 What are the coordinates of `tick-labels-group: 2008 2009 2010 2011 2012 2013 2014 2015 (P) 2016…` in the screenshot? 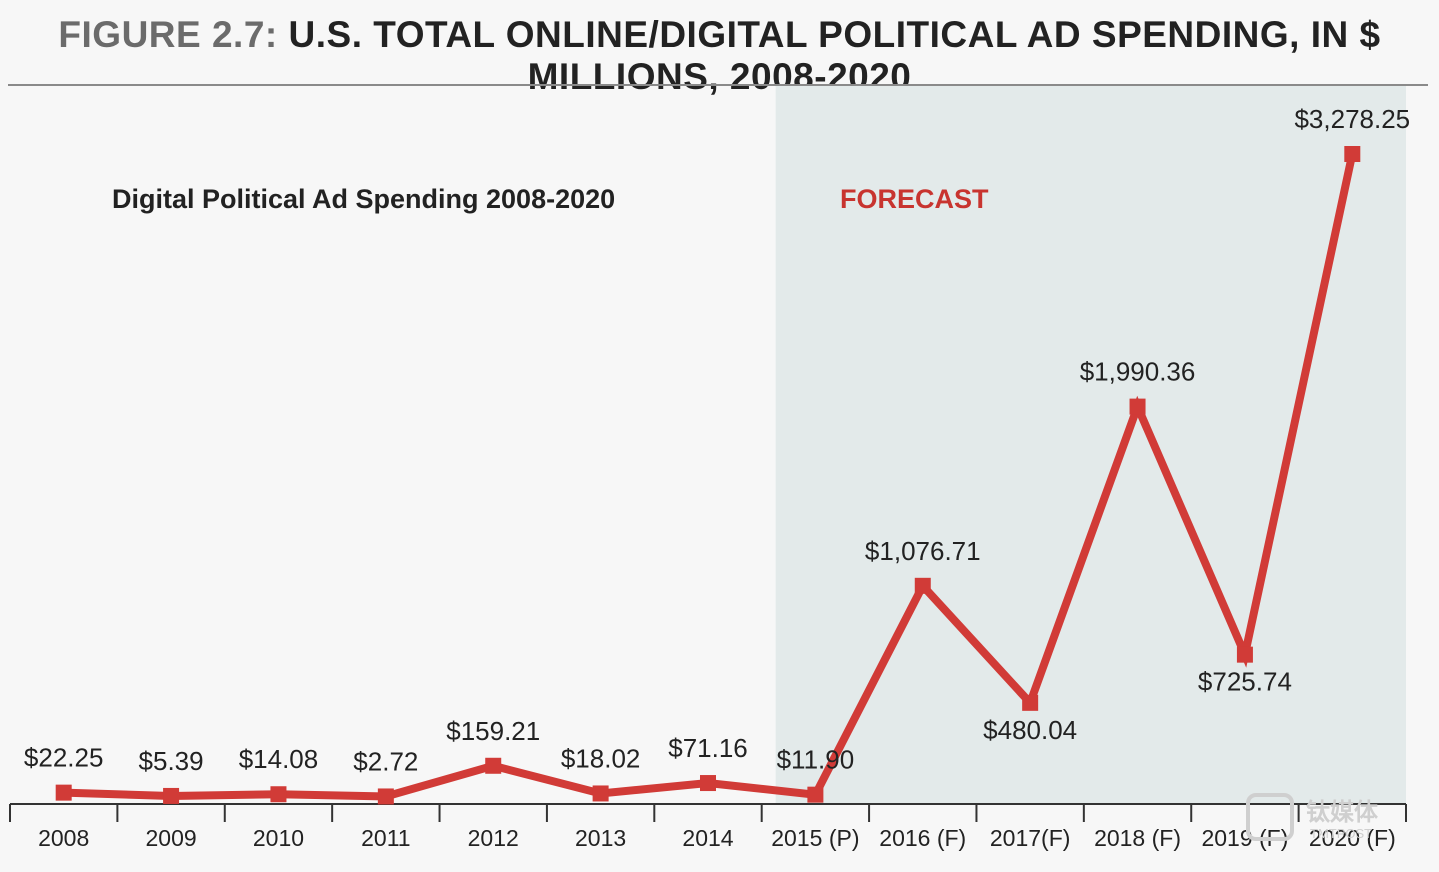 It's located at (717, 838).